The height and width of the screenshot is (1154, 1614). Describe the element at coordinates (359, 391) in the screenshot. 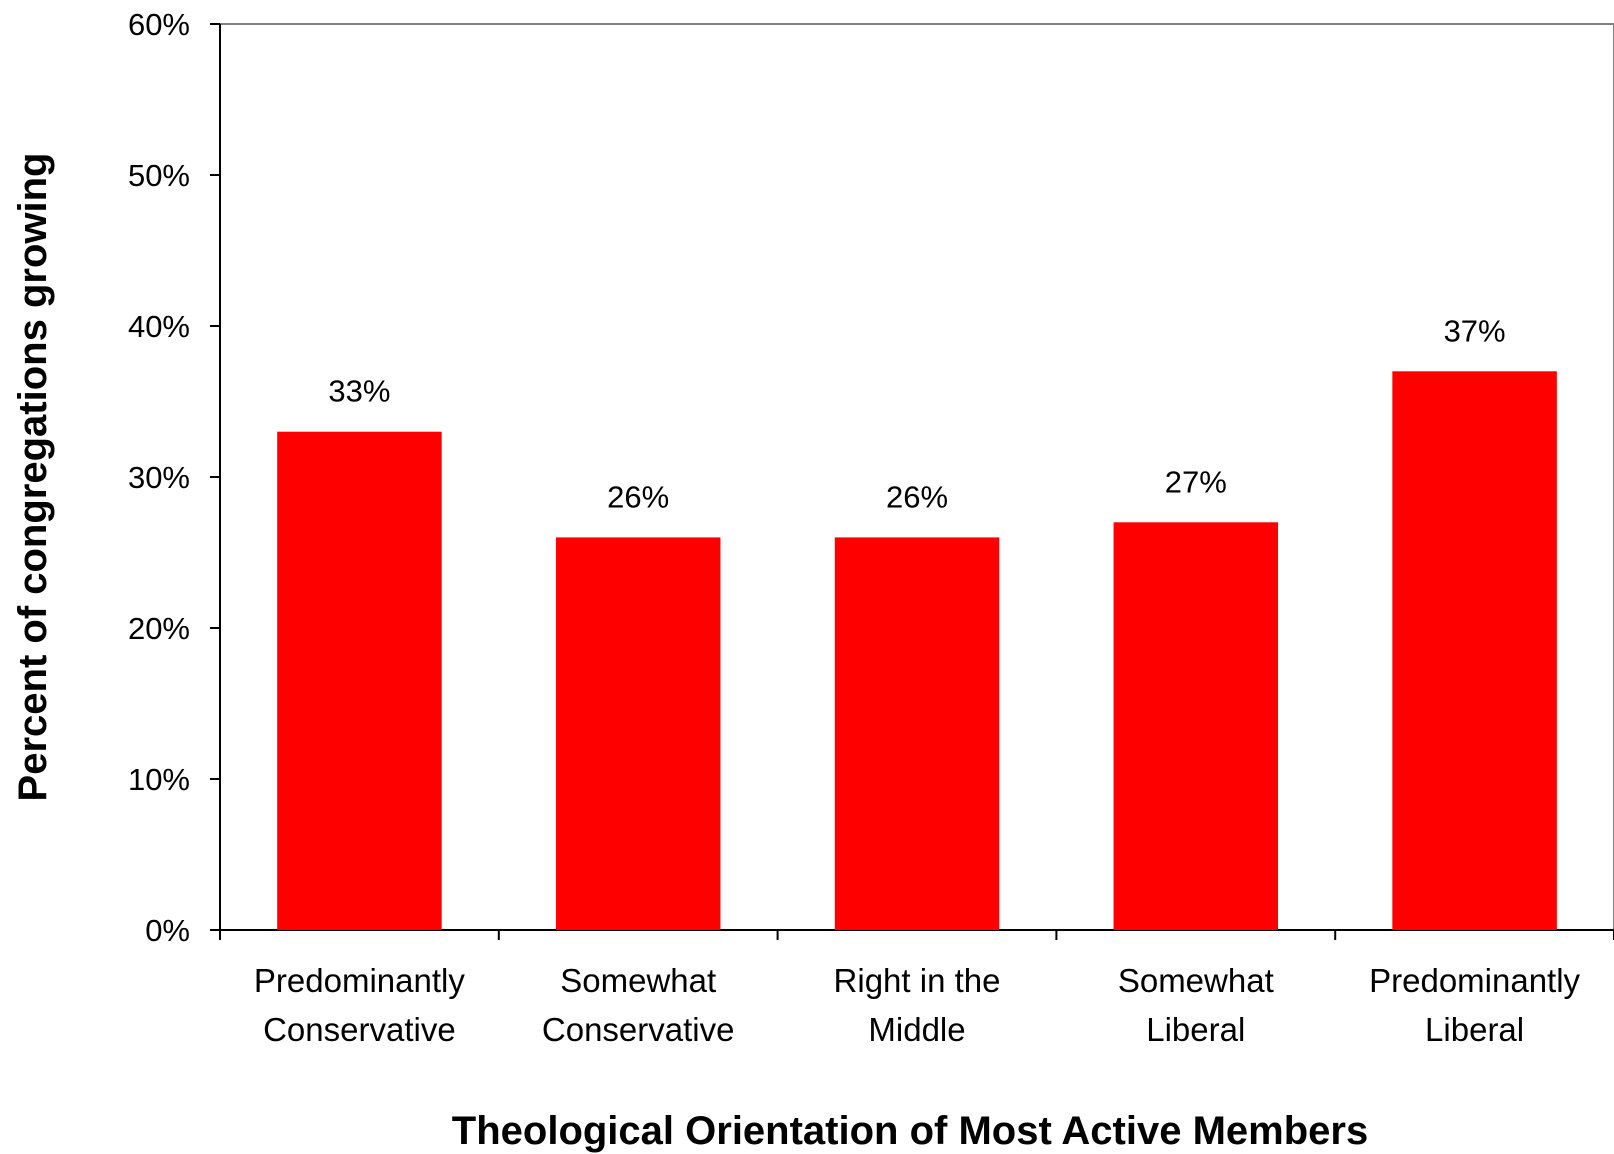

I see `data-label: 33%` at that location.